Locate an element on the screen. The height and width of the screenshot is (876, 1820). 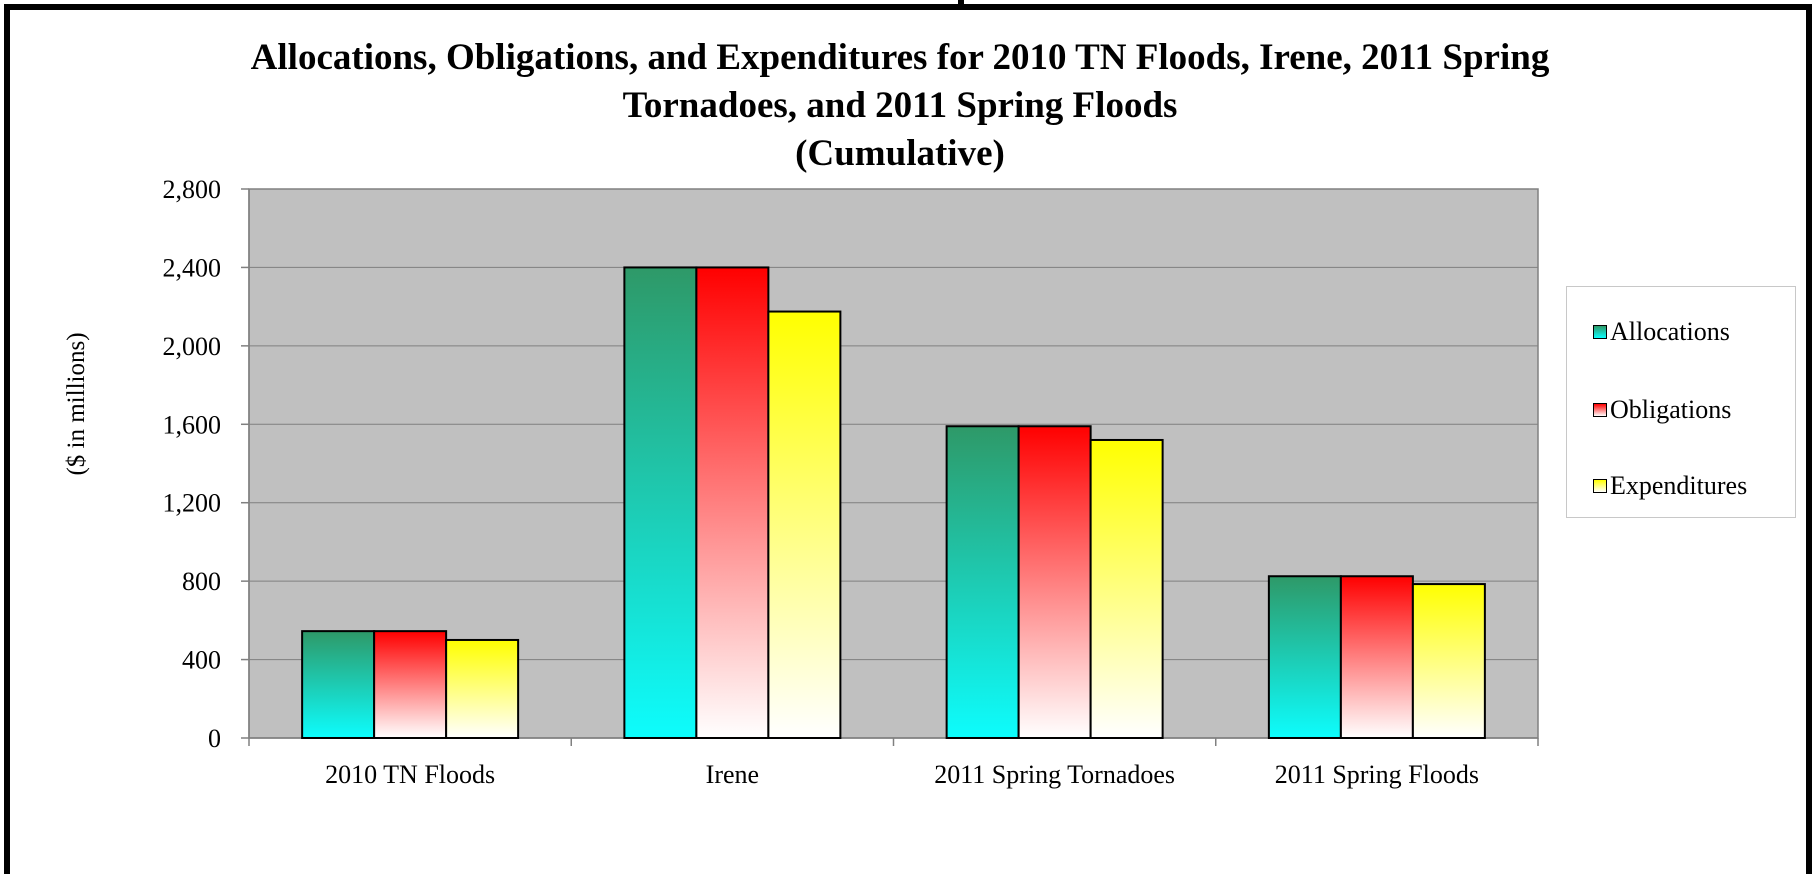
legend-item-obligations: Obligations is located at coordinates (1662, 410).